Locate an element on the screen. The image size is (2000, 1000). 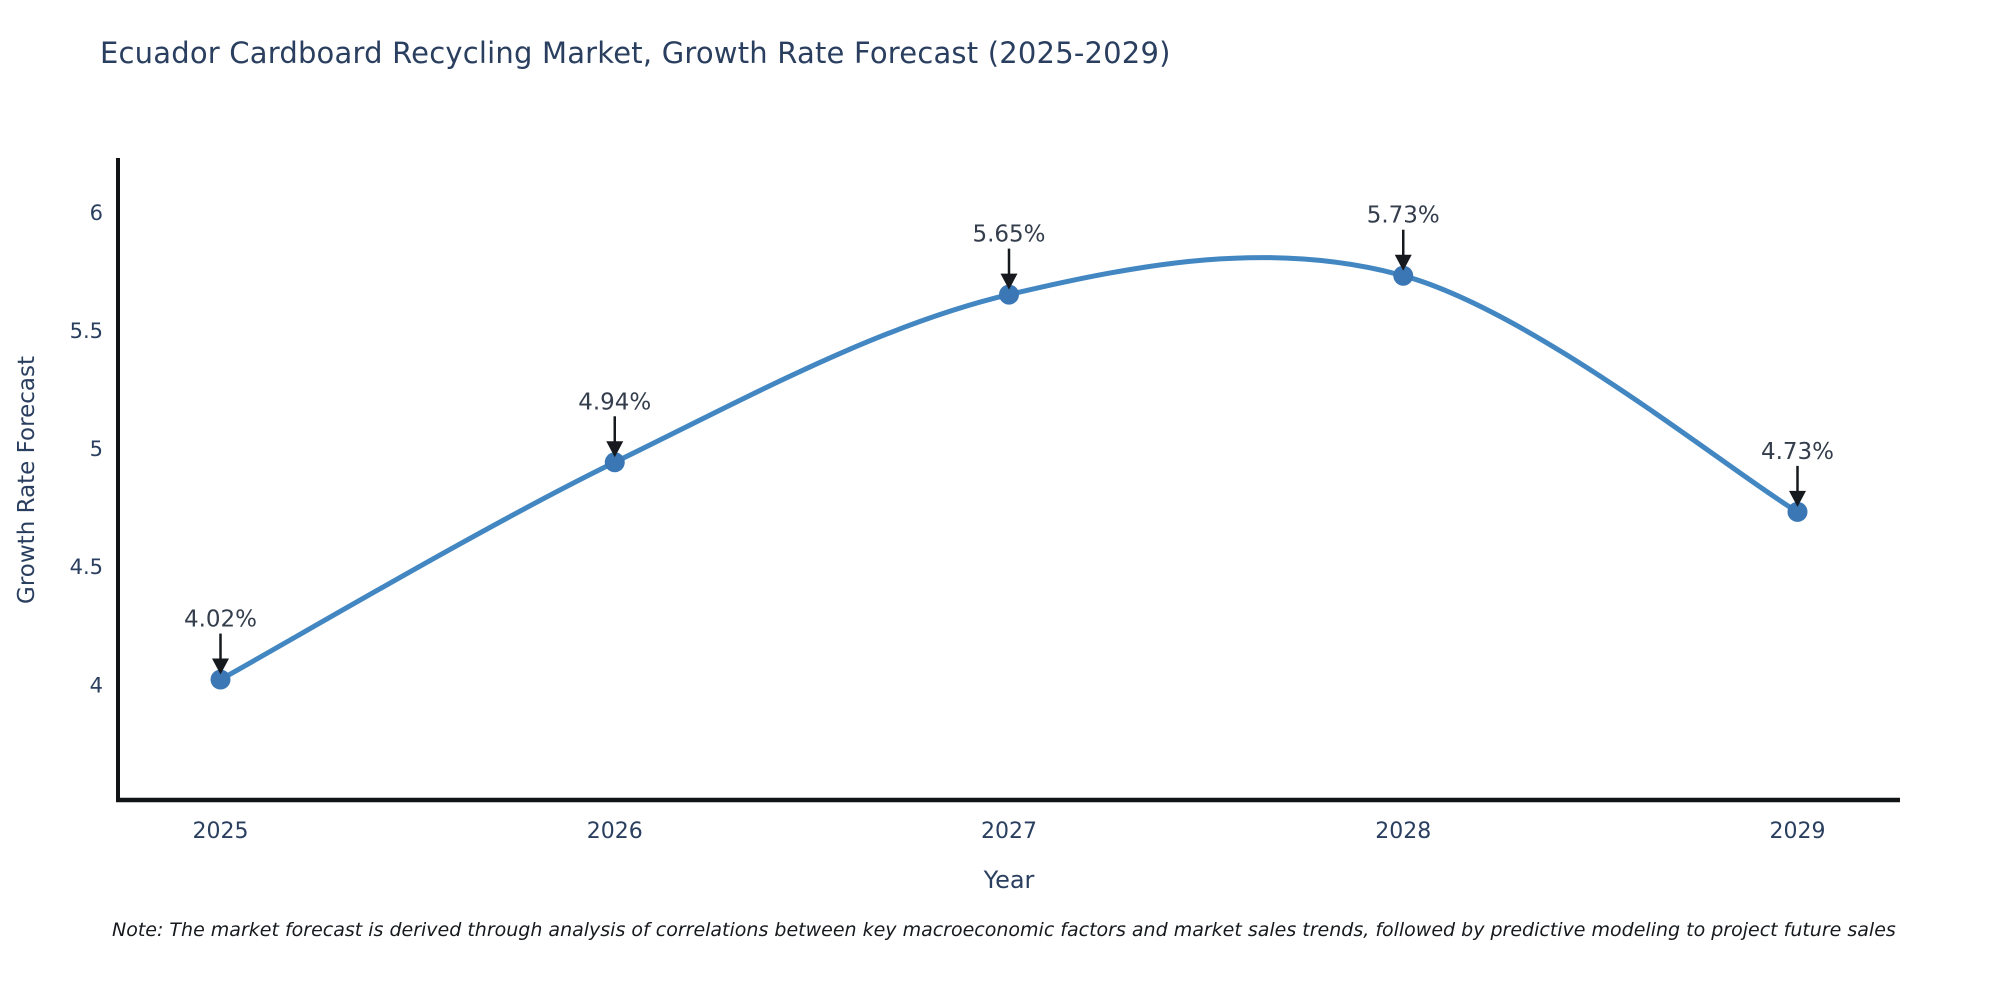
y-tick-label: 5 is located at coordinates (96, 449).